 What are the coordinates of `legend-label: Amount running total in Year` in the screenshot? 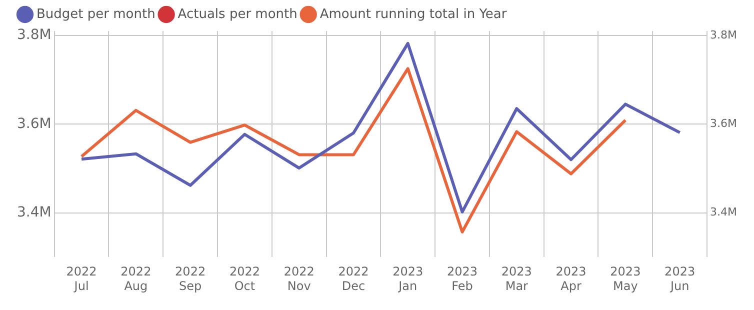 It's located at (414, 14).